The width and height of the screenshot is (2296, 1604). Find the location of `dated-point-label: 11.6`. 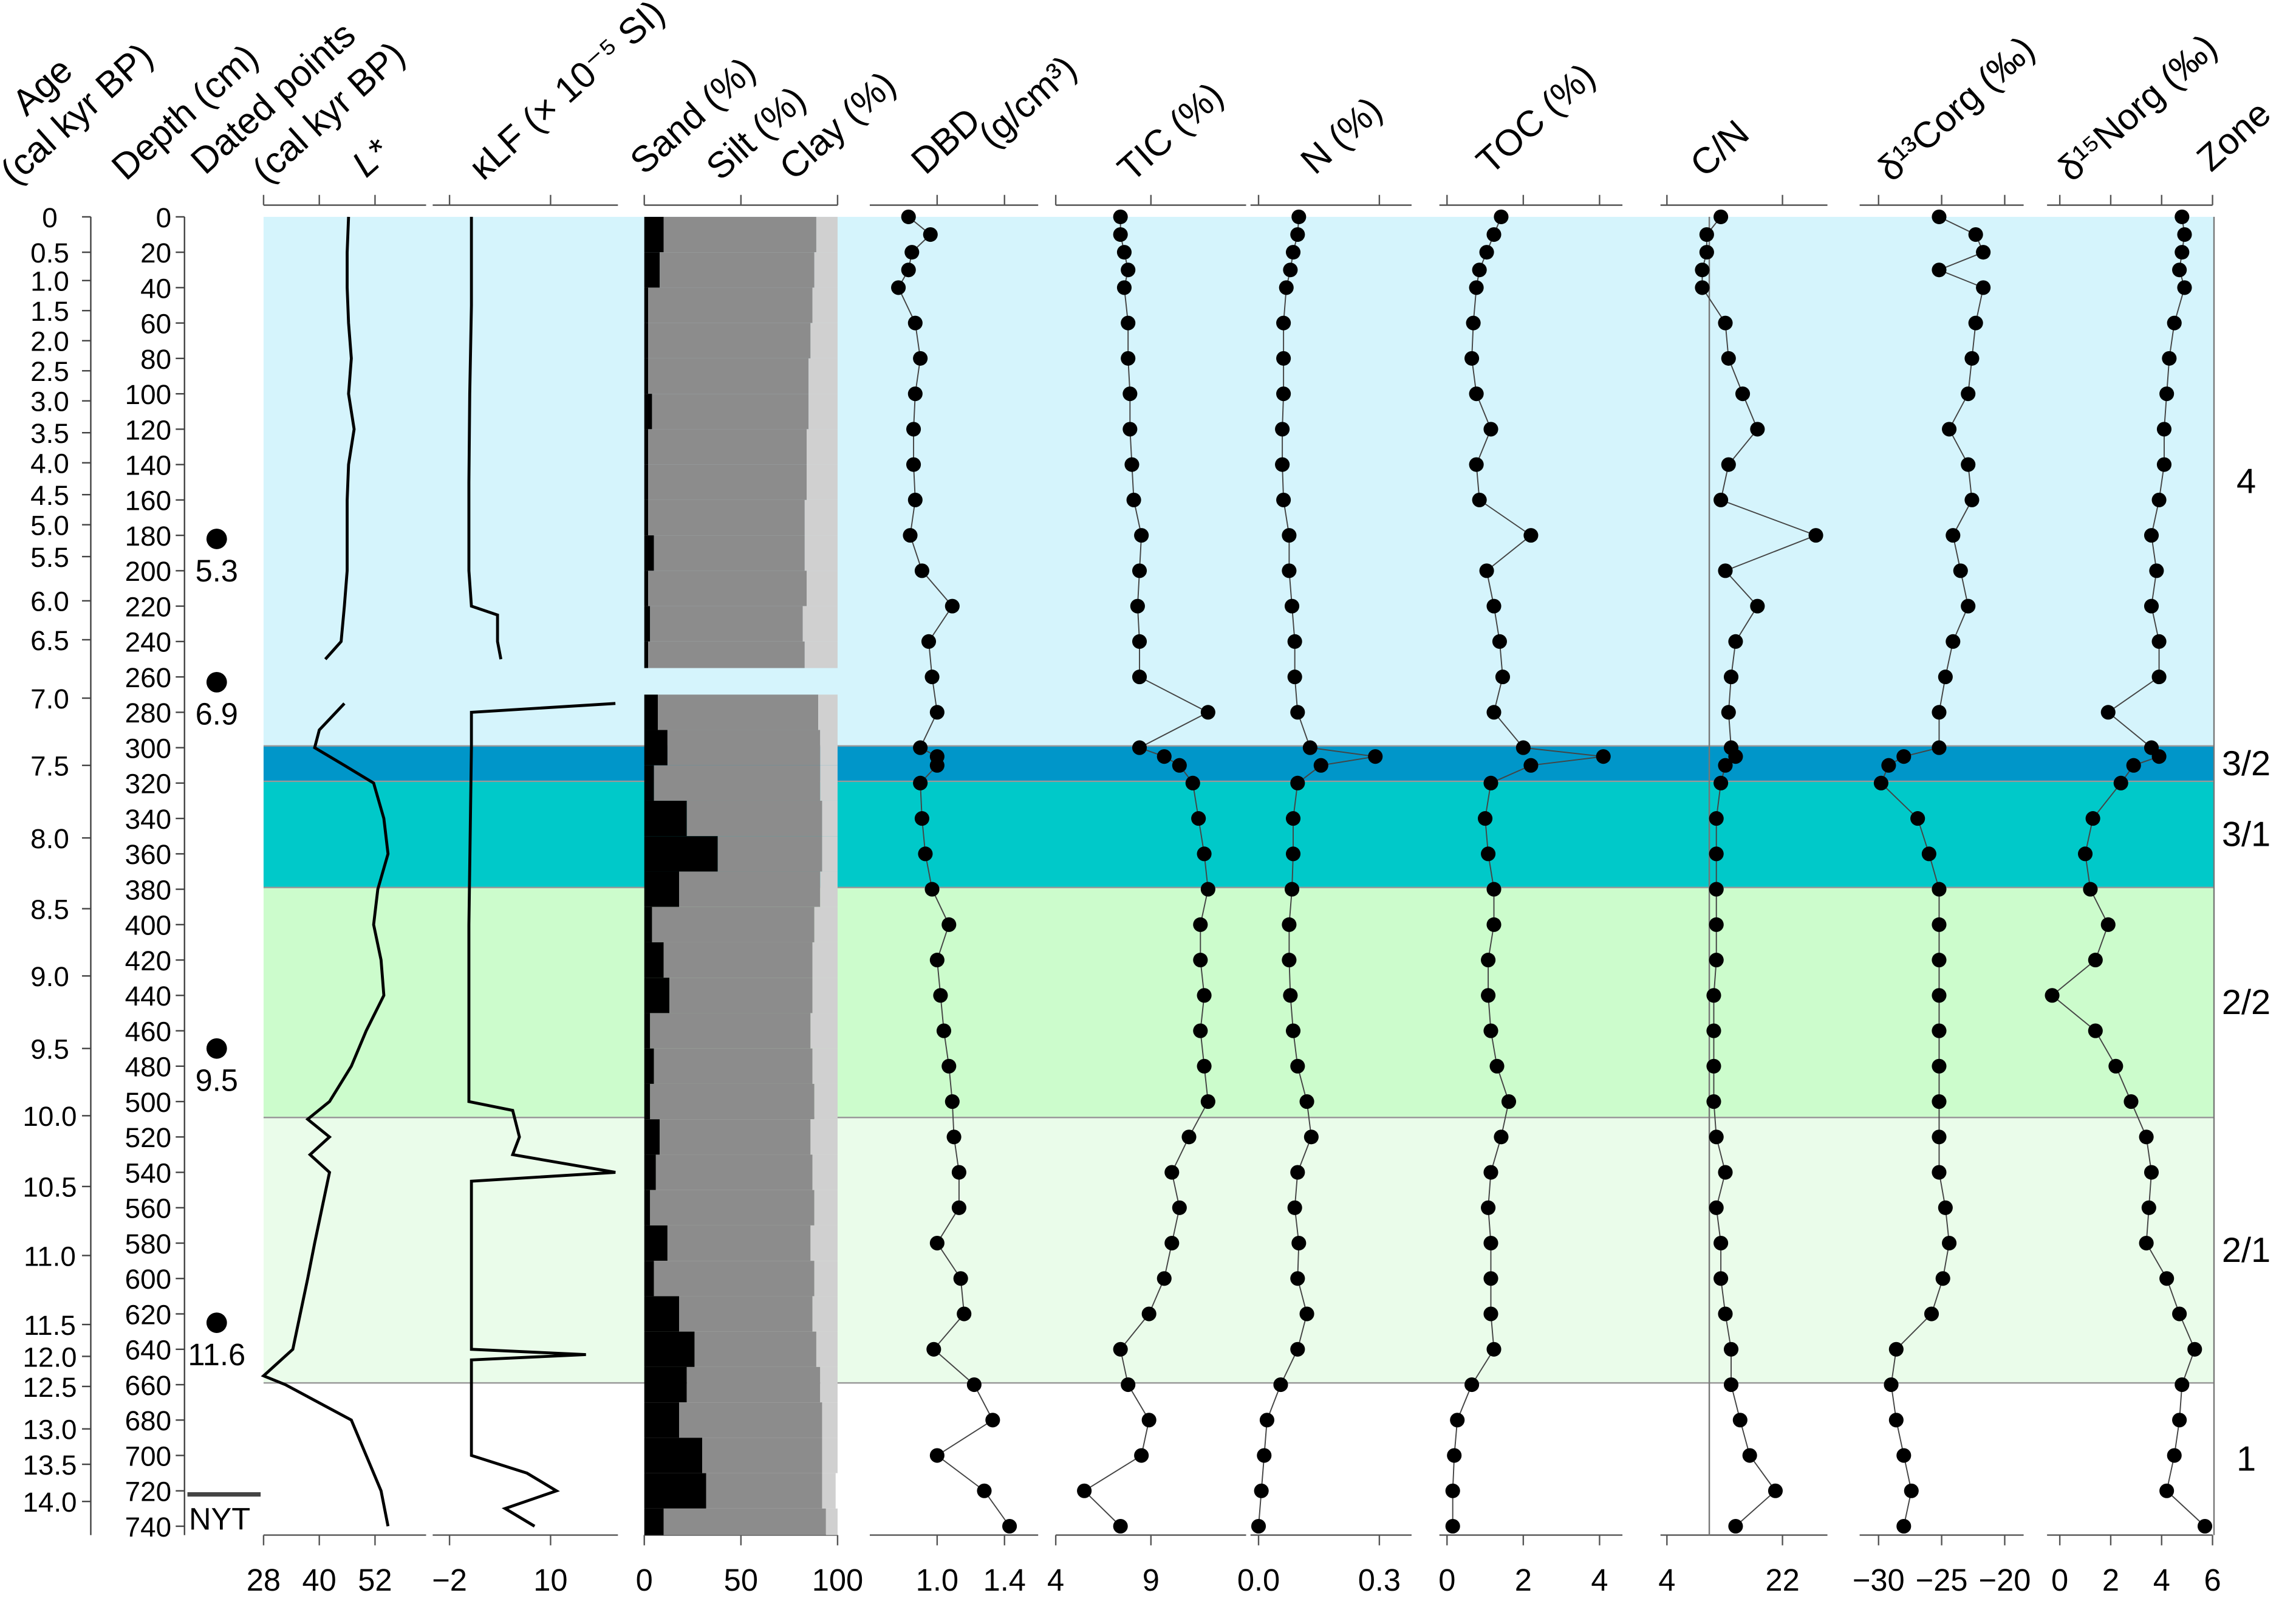

dated-point-label: 11.6 is located at coordinates (216, 1354).